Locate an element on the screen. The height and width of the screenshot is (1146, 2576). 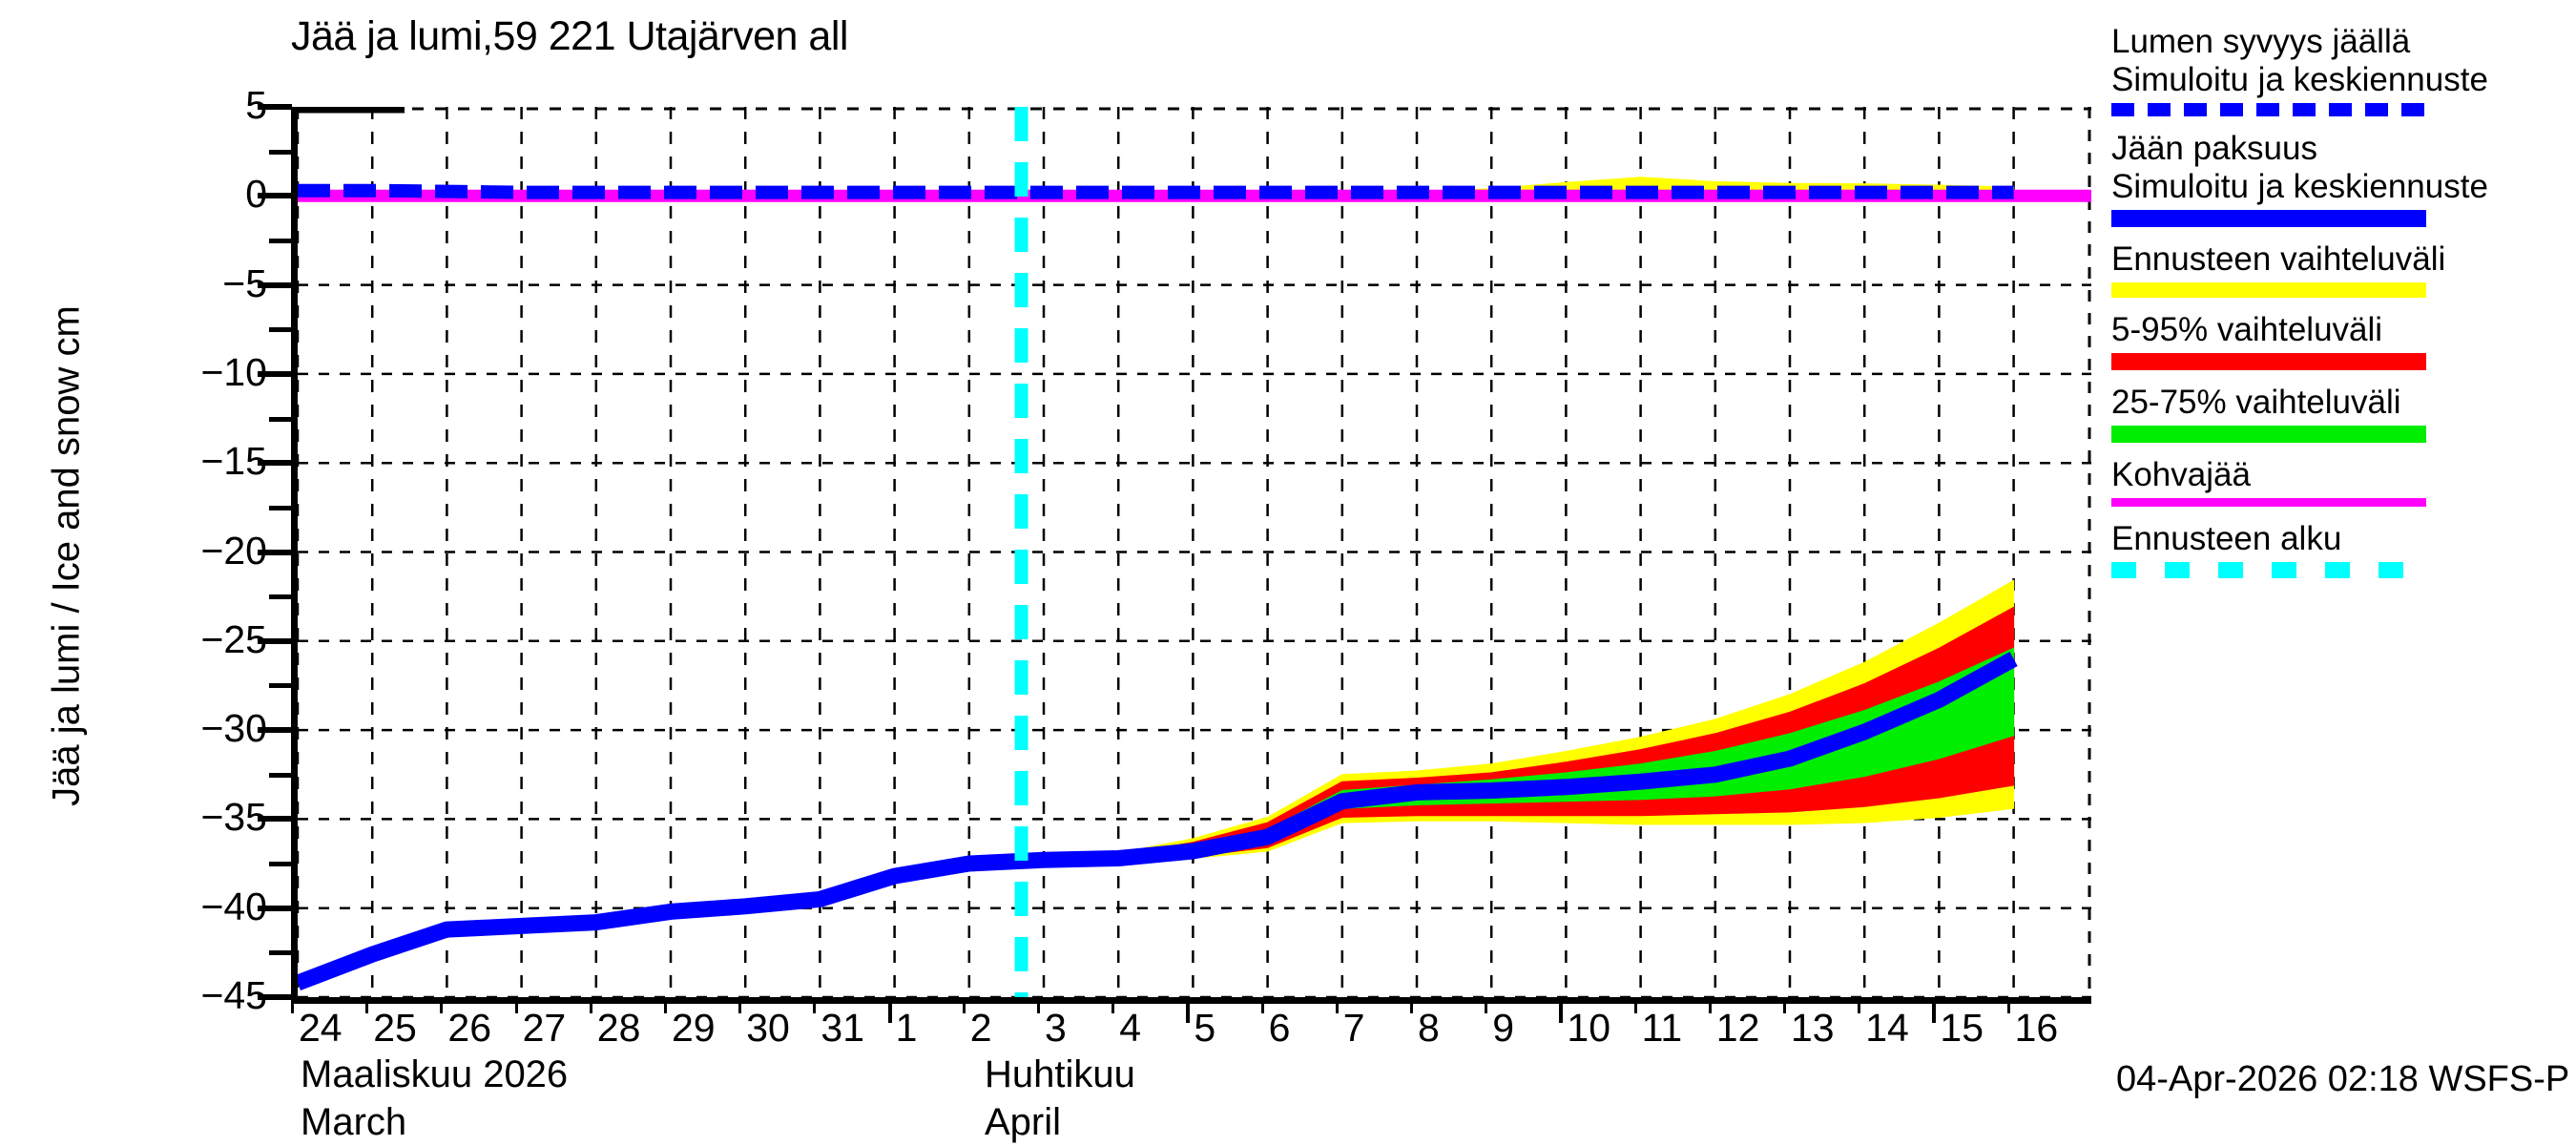
y-tick-label: −45 is located at coordinates (233, 995).